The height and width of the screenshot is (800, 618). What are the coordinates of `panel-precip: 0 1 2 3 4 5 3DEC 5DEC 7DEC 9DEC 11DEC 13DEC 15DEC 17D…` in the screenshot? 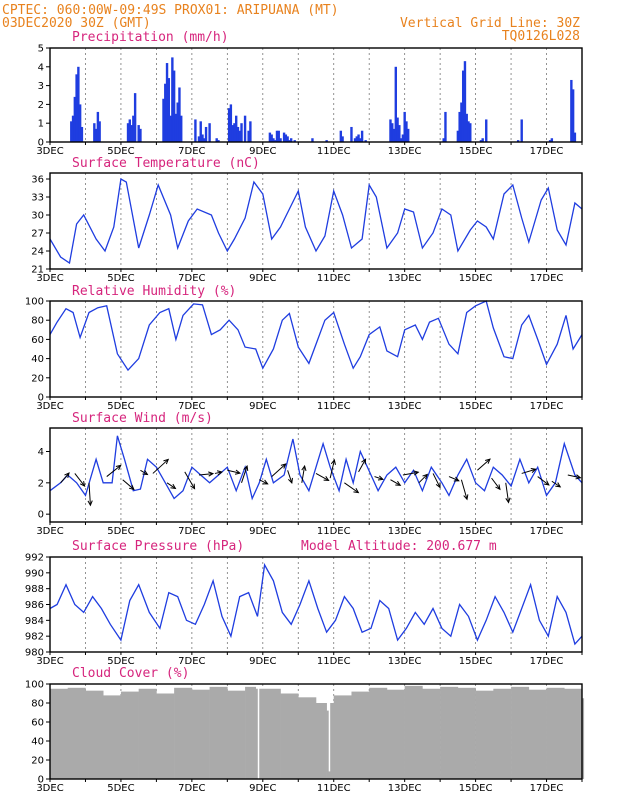 It's located at (309, 93).